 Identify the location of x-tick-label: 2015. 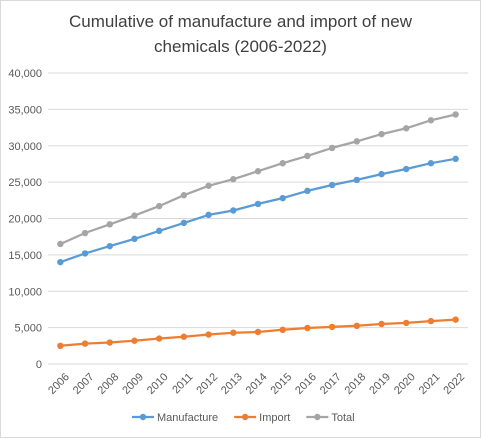
(281, 384).